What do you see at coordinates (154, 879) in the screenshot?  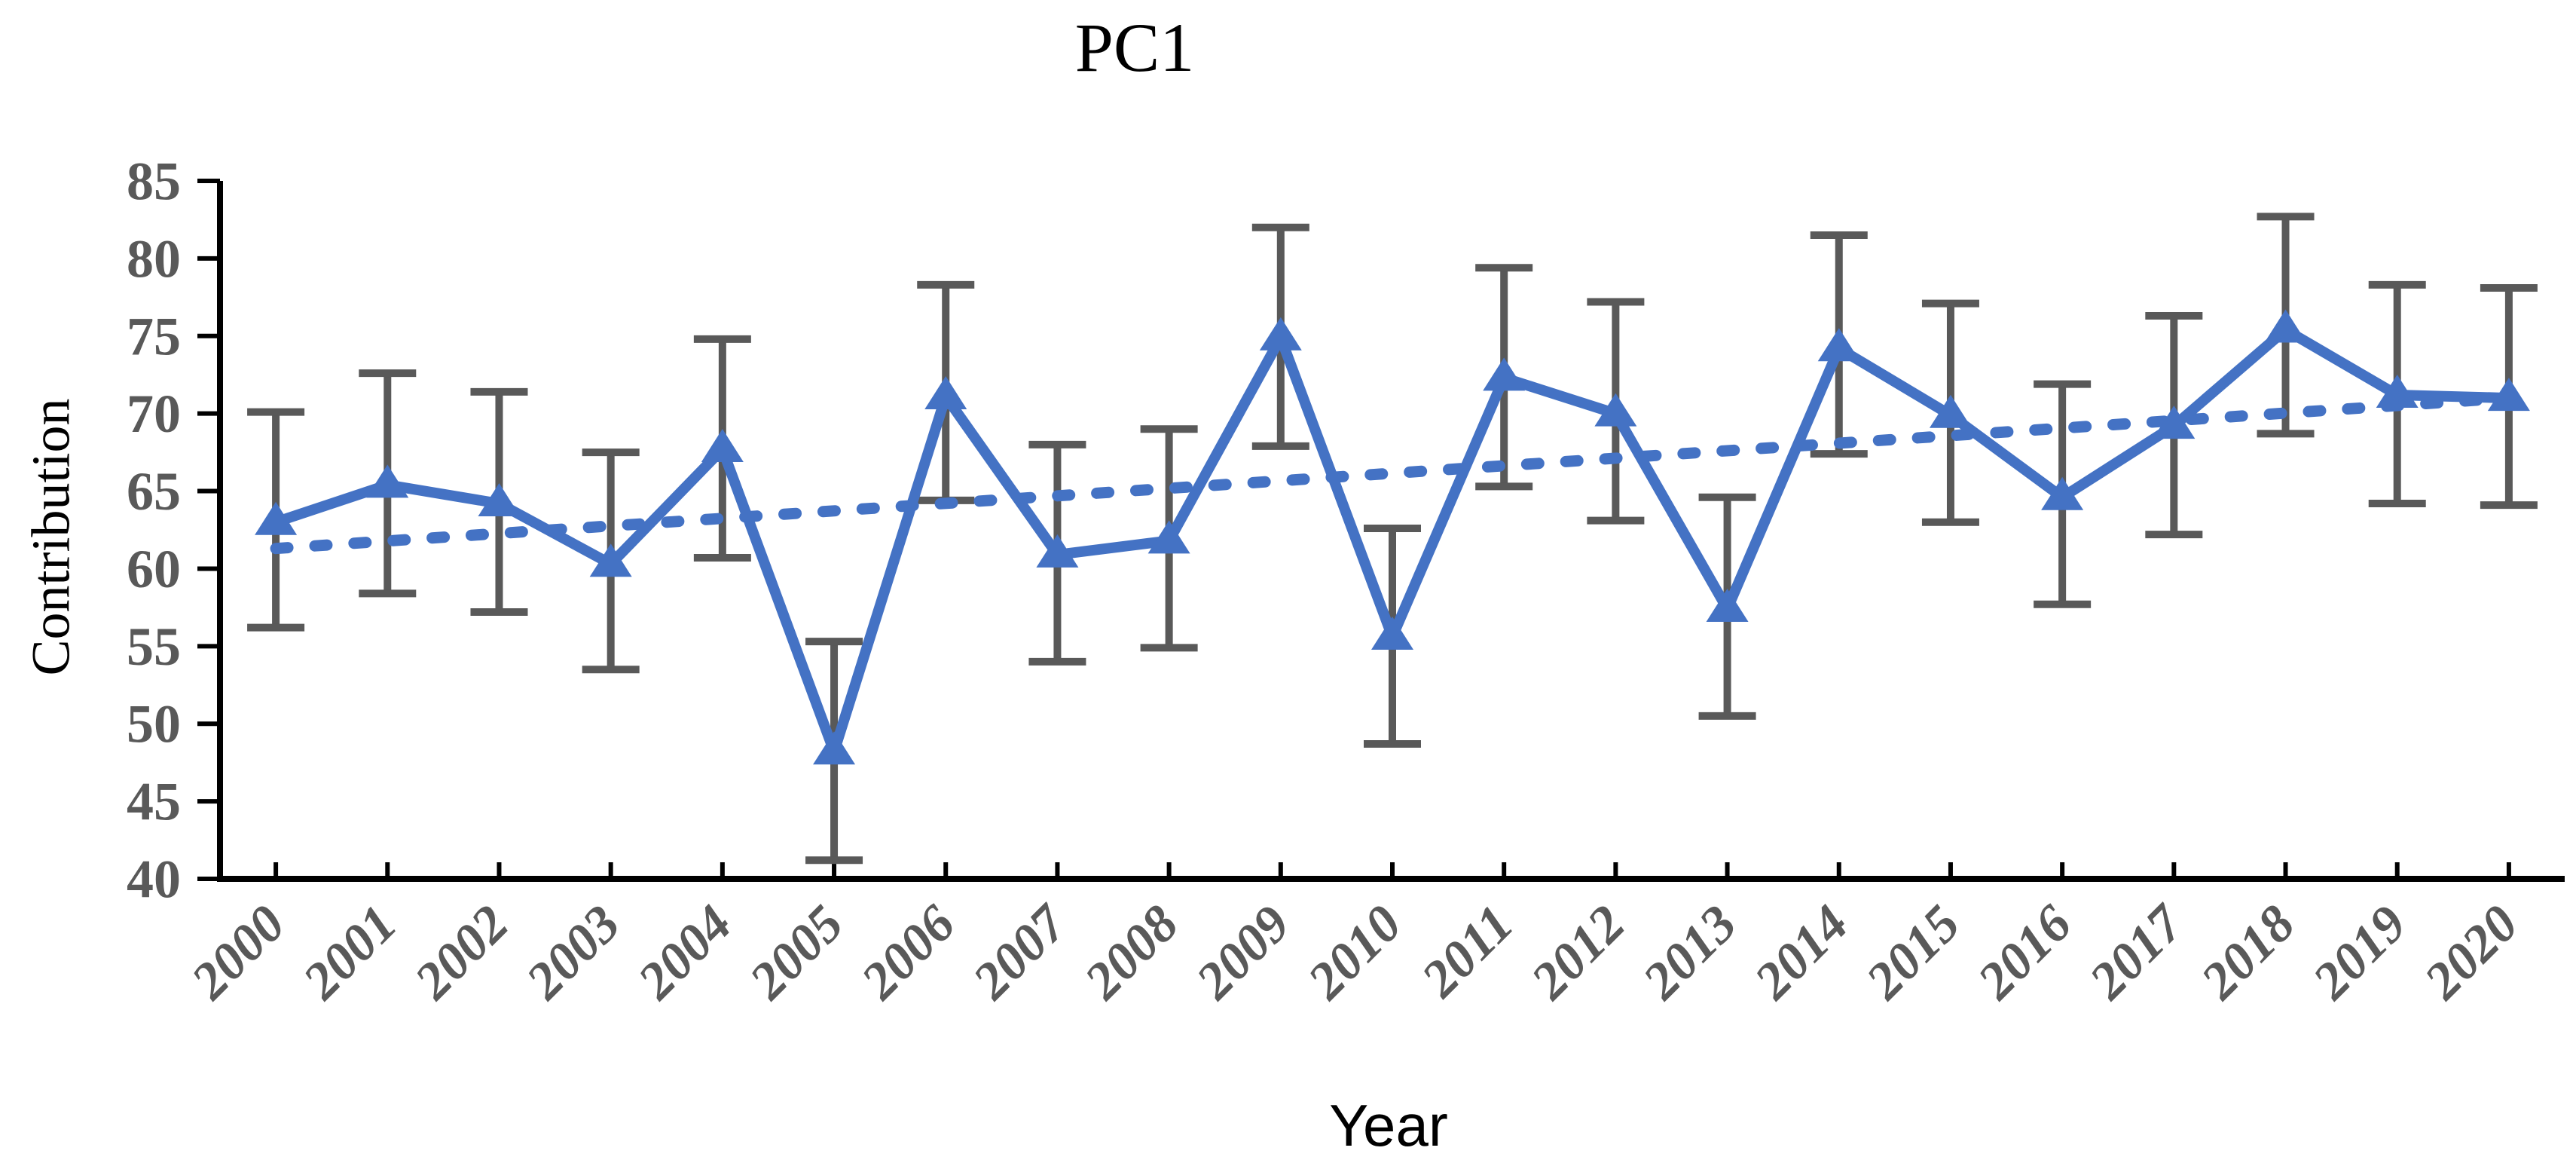 I see `y-tick-label: 40` at bounding box center [154, 879].